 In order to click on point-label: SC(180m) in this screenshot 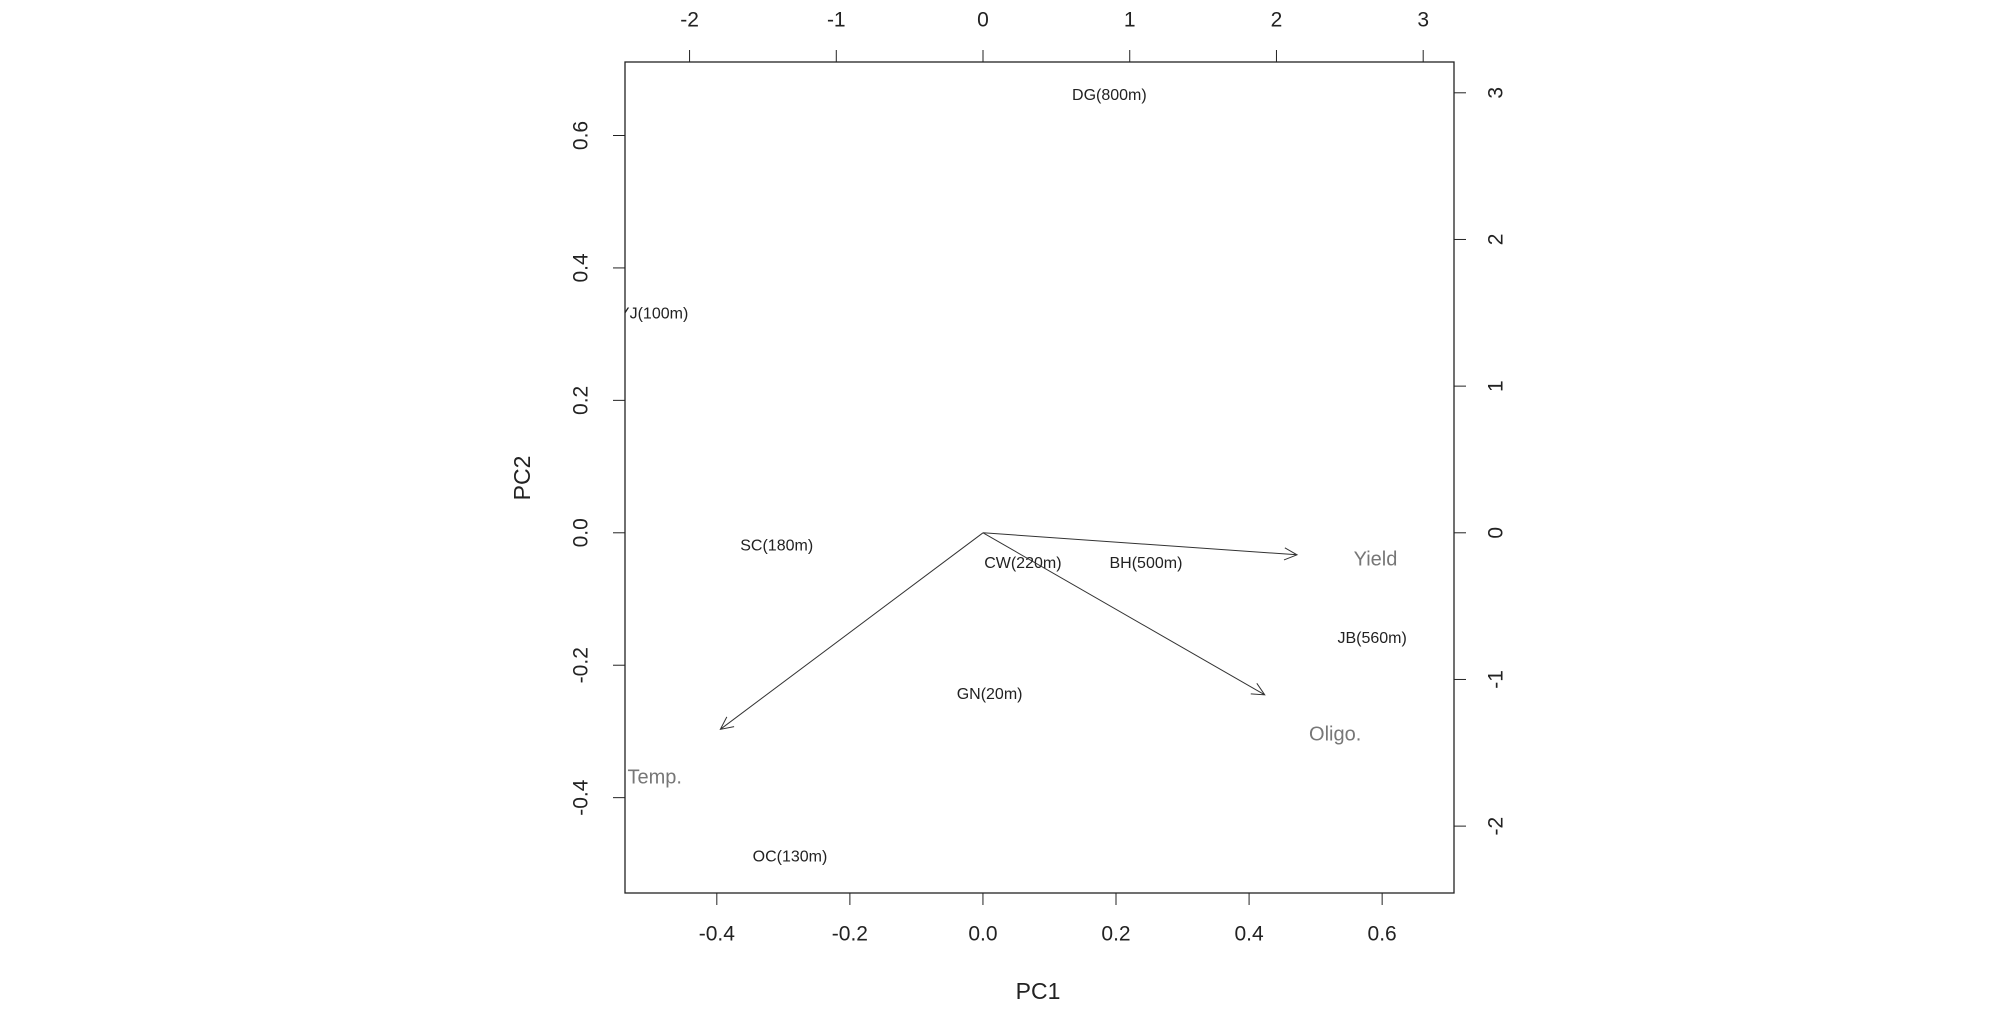, I will do `click(776, 545)`.